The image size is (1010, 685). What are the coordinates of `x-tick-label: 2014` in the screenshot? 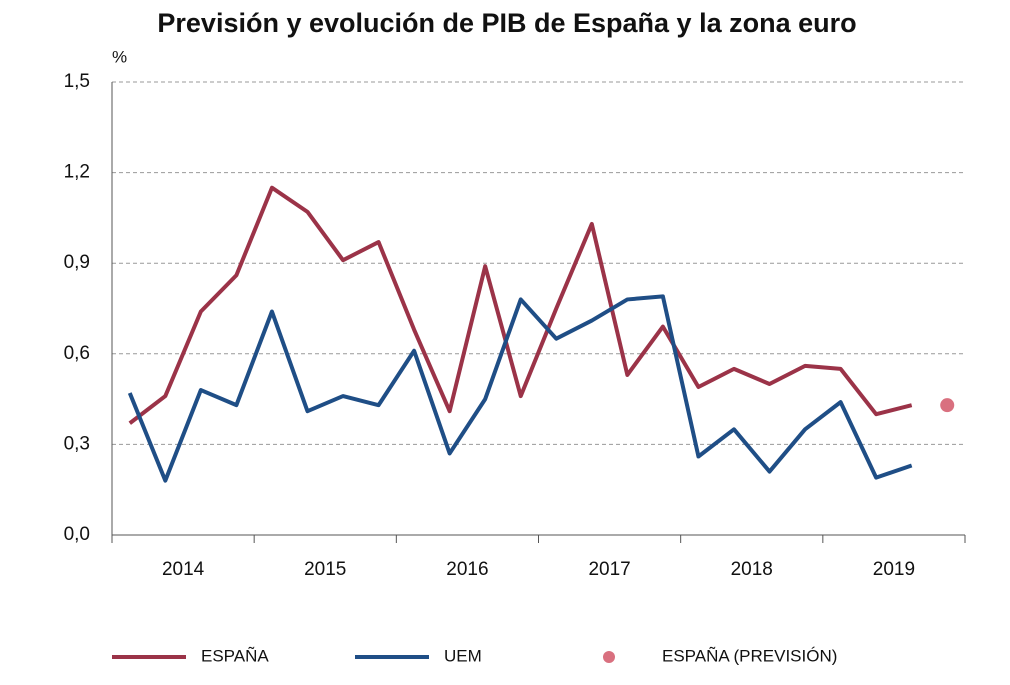 It's located at (183, 569).